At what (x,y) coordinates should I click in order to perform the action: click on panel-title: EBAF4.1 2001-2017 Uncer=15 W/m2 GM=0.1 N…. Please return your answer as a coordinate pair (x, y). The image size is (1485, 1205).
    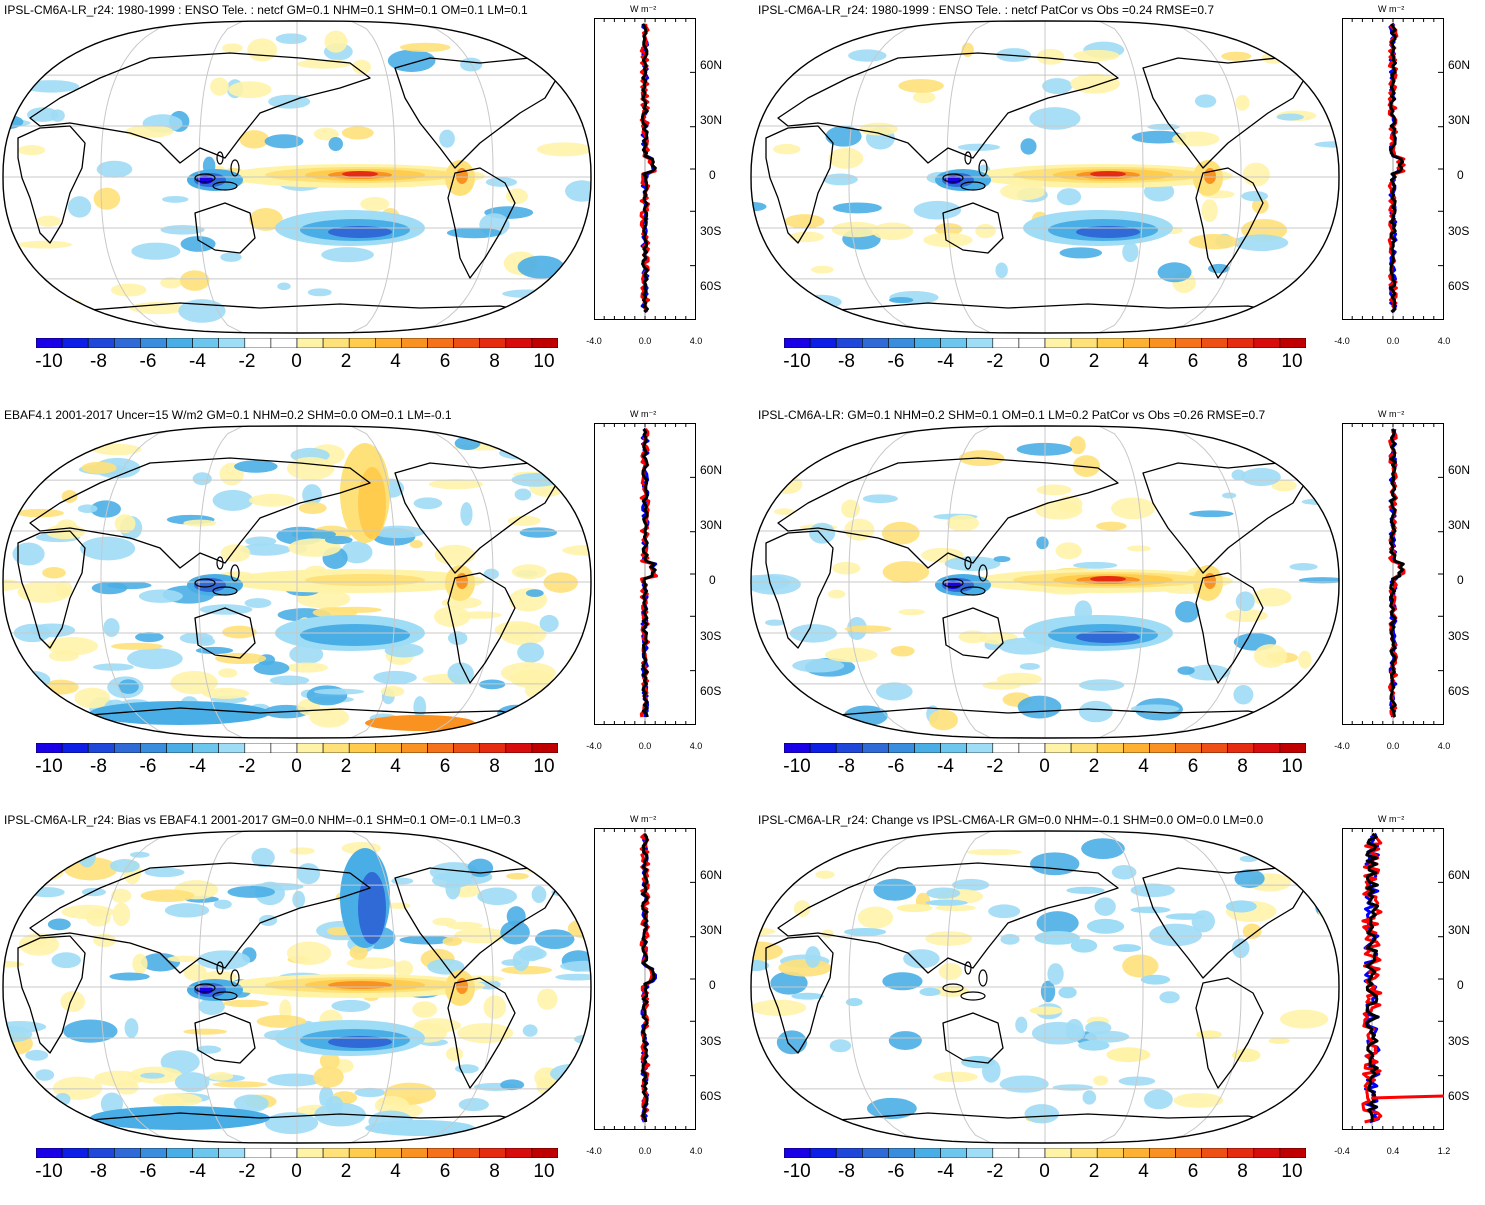
    Looking at the image, I should click on (228, 415).